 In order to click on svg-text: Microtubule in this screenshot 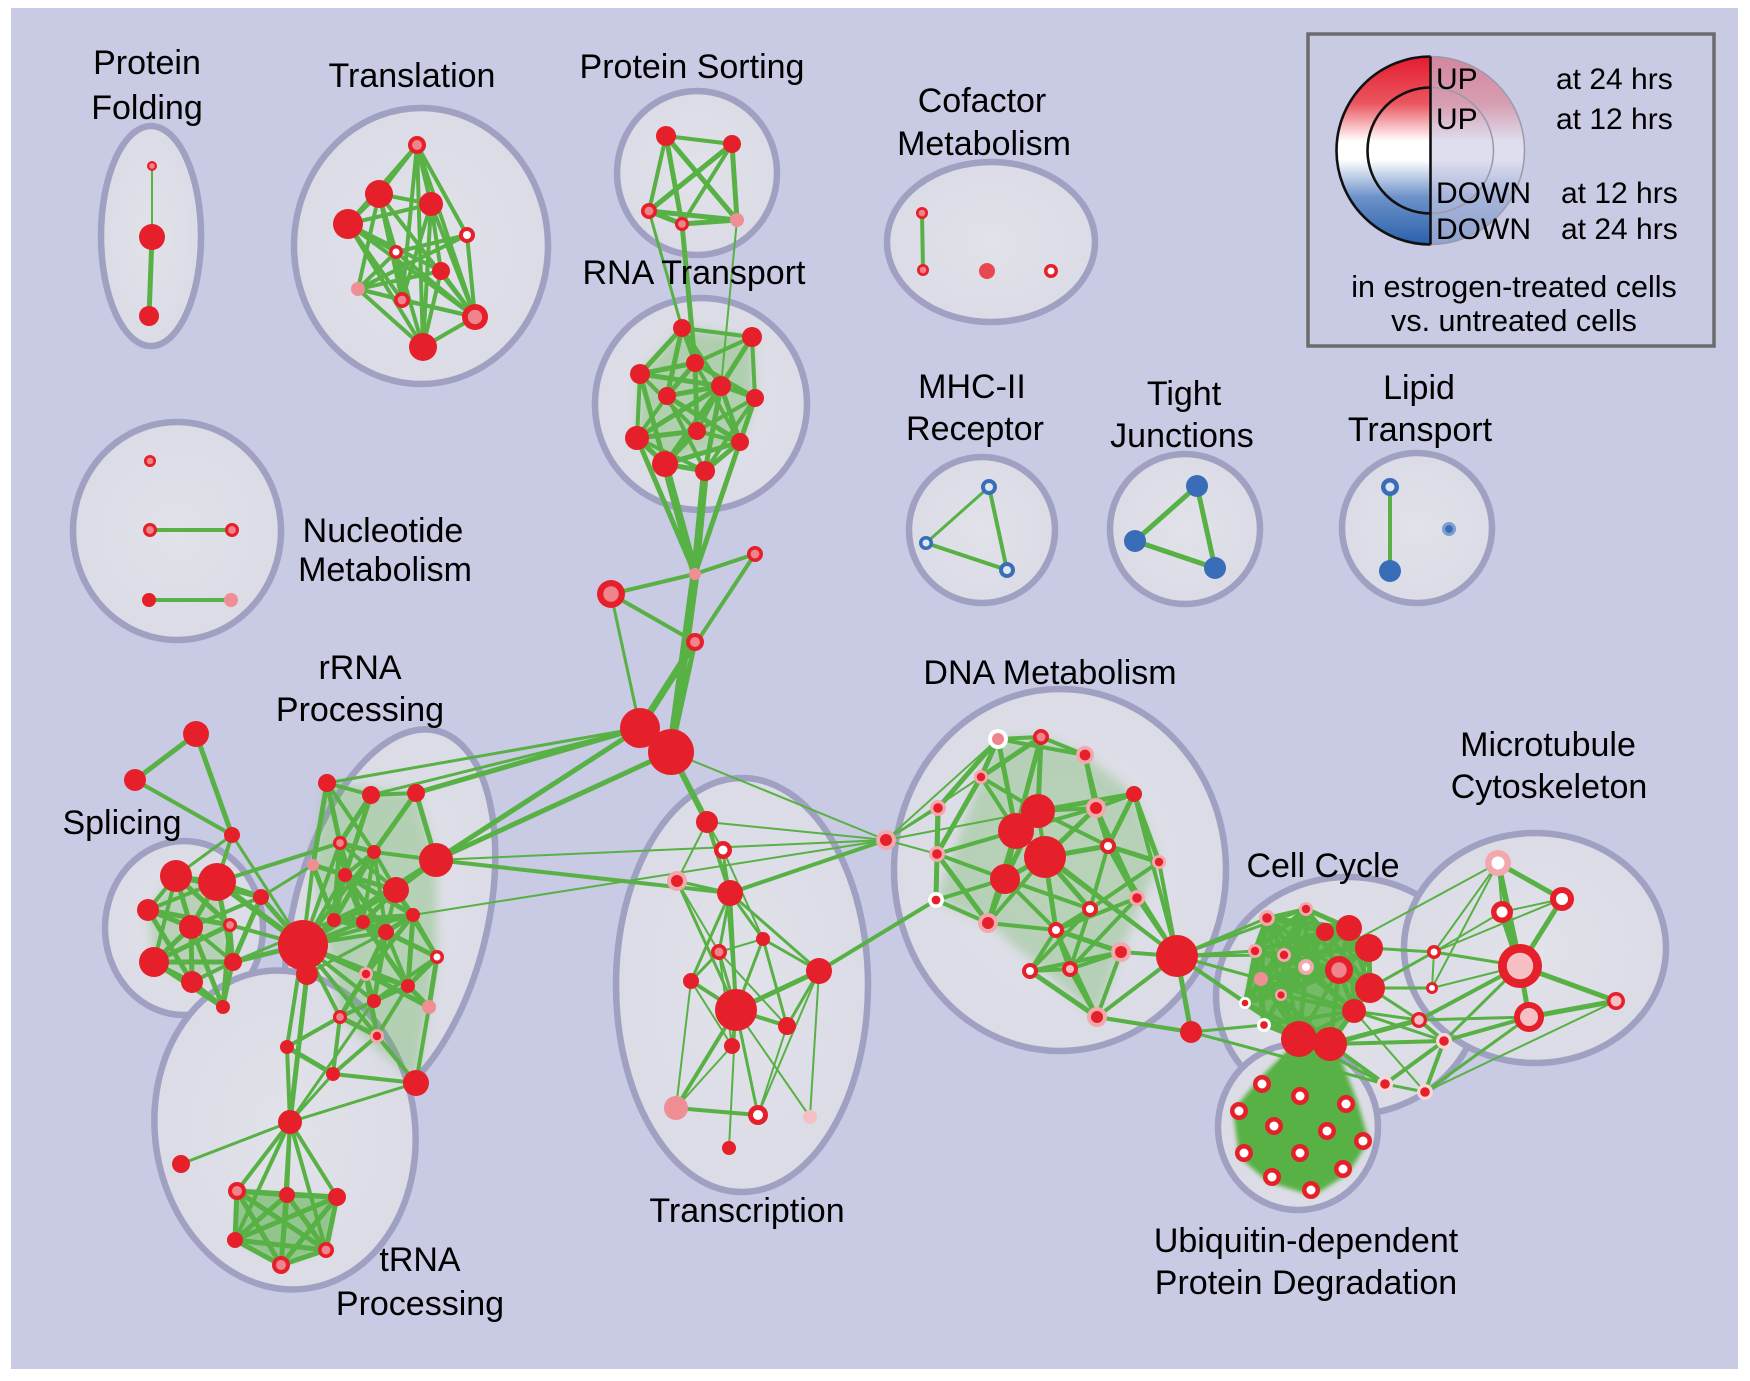, I will do `click(1548, 745)`.